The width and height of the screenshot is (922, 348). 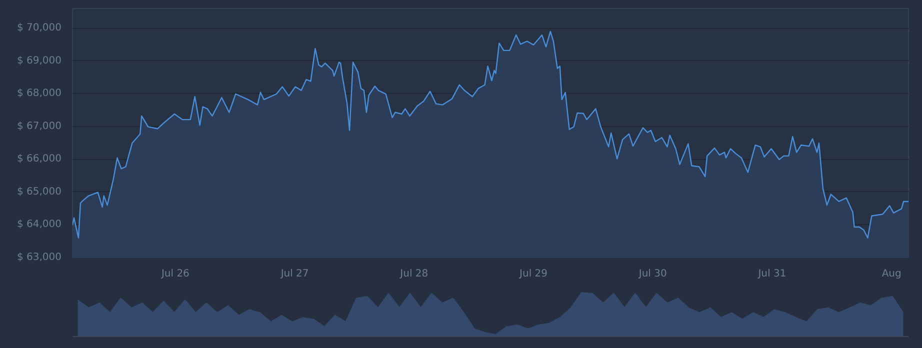 I want to click on x-tick-label: Jul 31, so click(x=771, y=274).